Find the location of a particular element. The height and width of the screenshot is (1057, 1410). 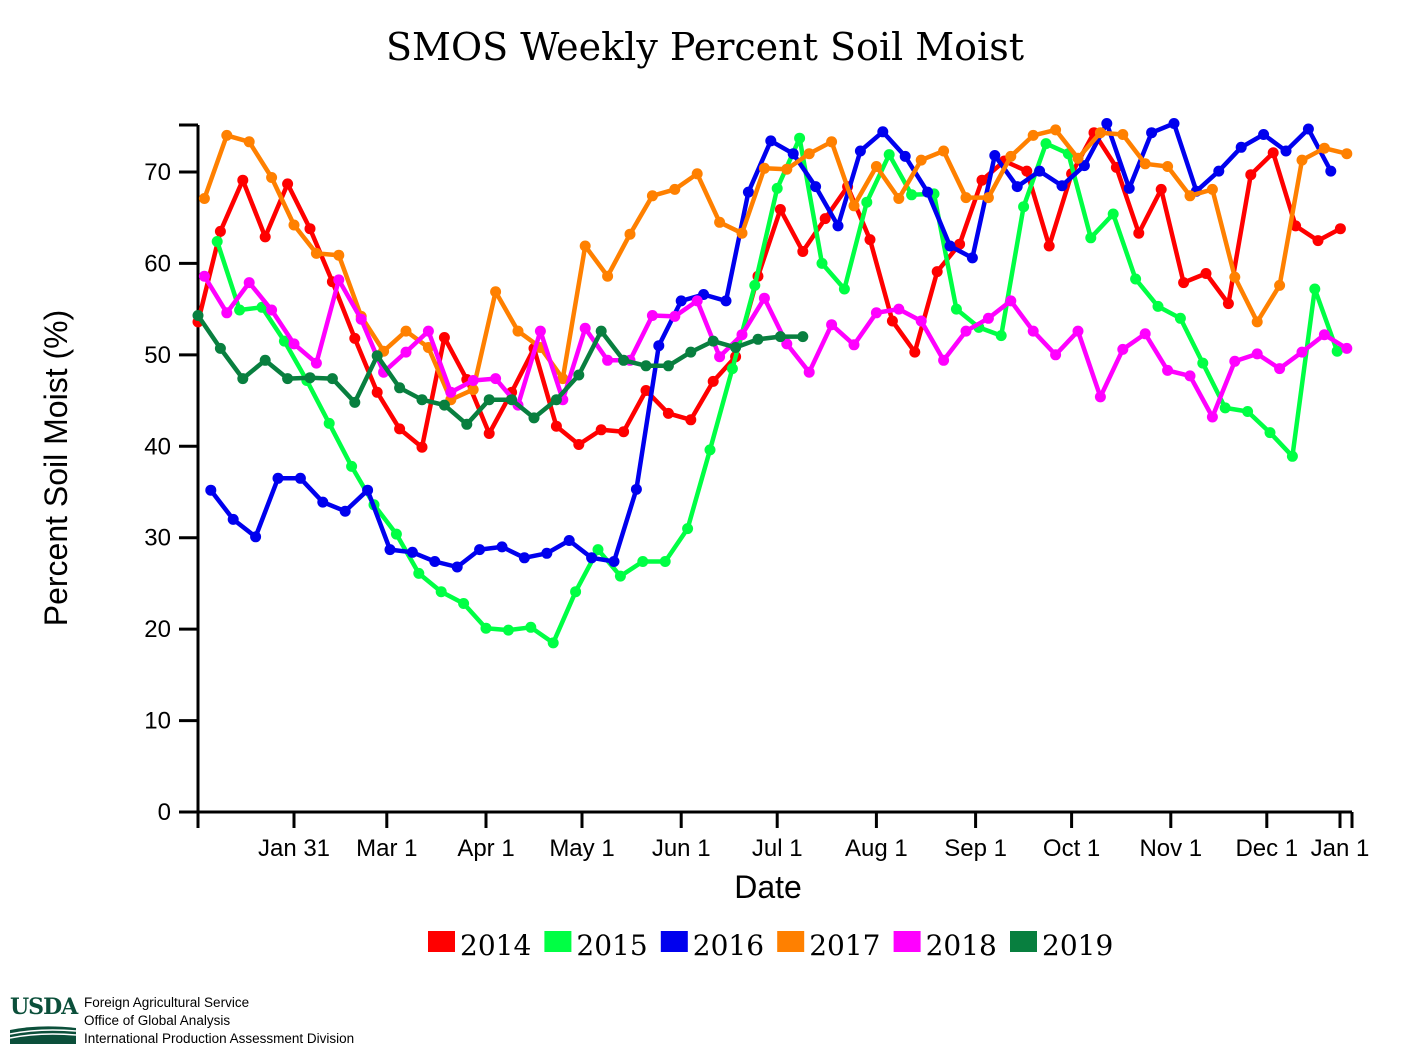

org-line-2: Office of Global Analysis is located at coordinates (157, 1020).